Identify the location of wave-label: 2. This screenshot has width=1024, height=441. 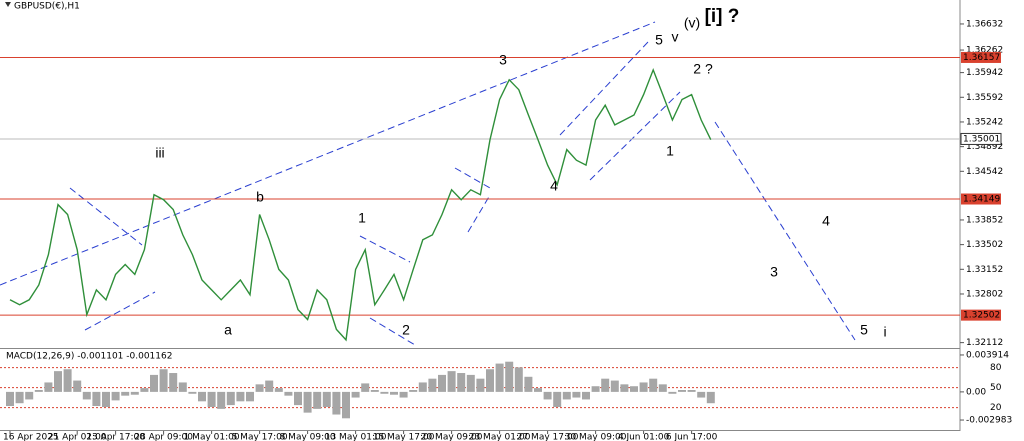
(406, 330).